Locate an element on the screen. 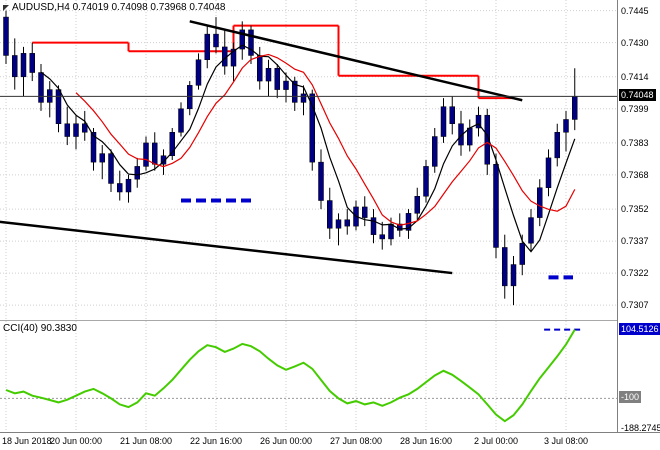  chart-marker-icon is located at coordinates (6, 7).